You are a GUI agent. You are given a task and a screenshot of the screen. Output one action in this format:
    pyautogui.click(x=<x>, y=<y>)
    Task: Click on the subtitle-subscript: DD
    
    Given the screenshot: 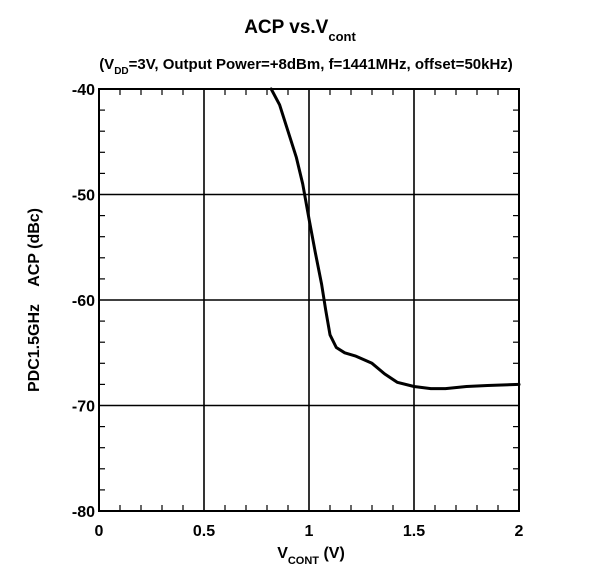 What is the action you would take?
    pyautogui.click(x=121, y=71)
    